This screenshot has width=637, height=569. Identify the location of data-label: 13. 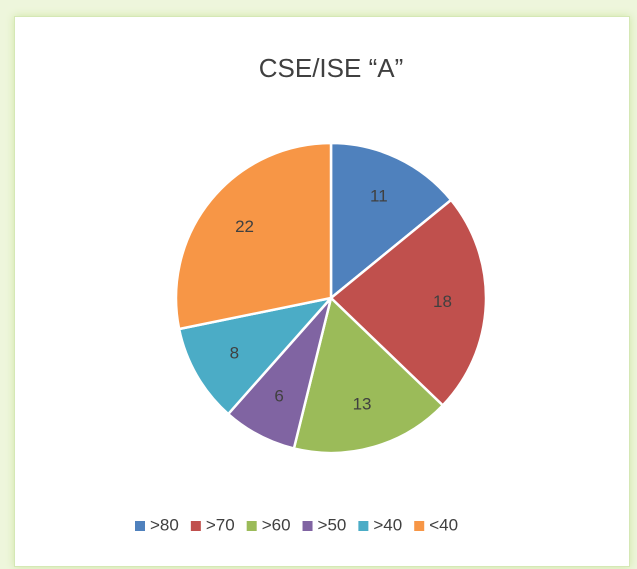
(362, 404).